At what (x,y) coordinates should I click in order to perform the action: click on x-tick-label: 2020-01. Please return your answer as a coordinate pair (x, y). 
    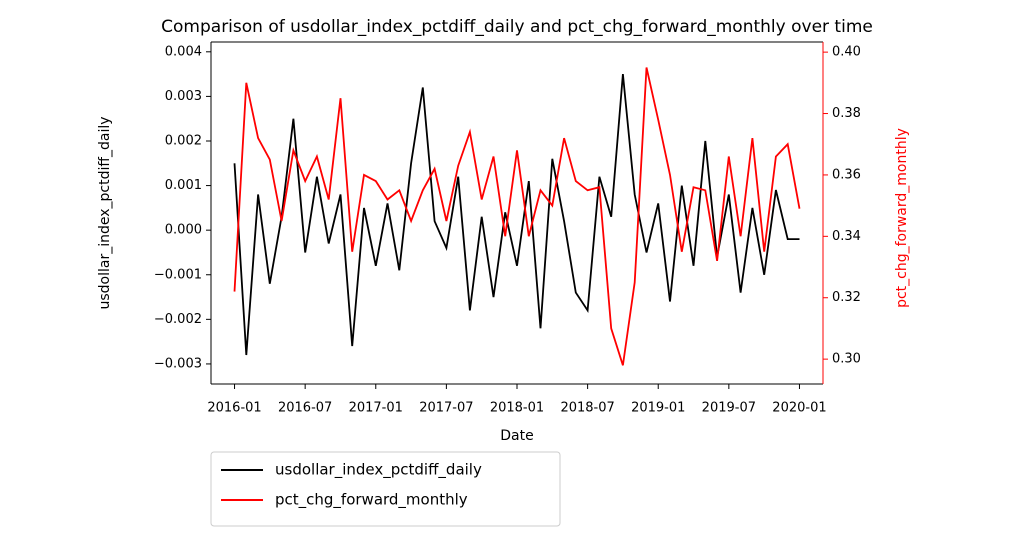
    Looking at the image, I should click on (799, 408).